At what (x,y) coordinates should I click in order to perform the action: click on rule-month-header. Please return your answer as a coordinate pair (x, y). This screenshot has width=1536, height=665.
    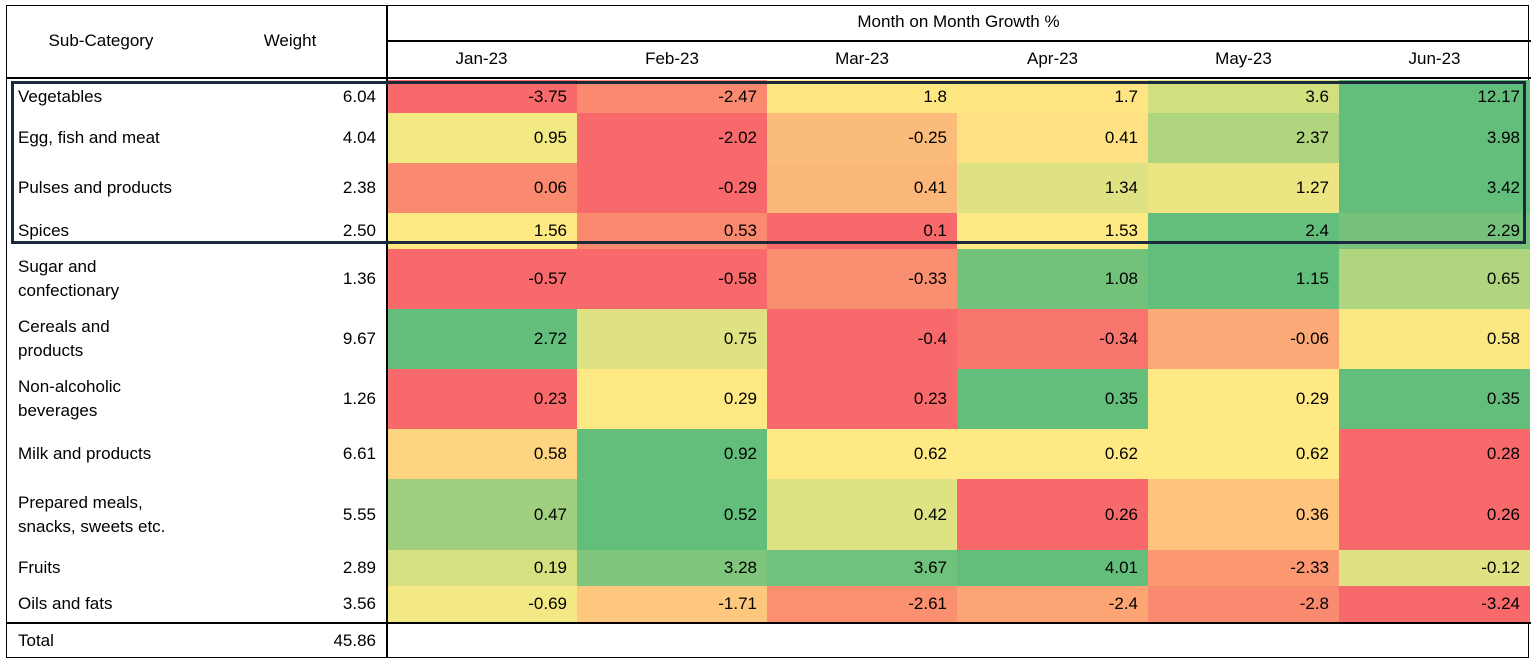
    Looking at the image, I should click on (958, 41).